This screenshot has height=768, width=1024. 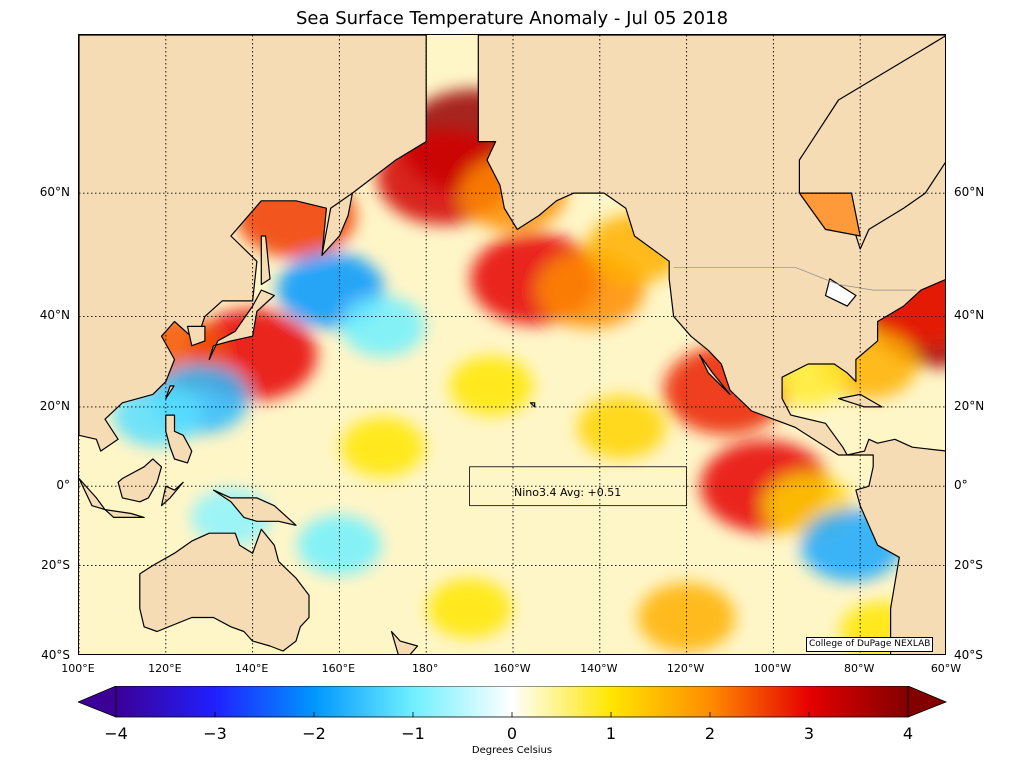 I want to click on land-hawaii, so click(x=532, y=405).